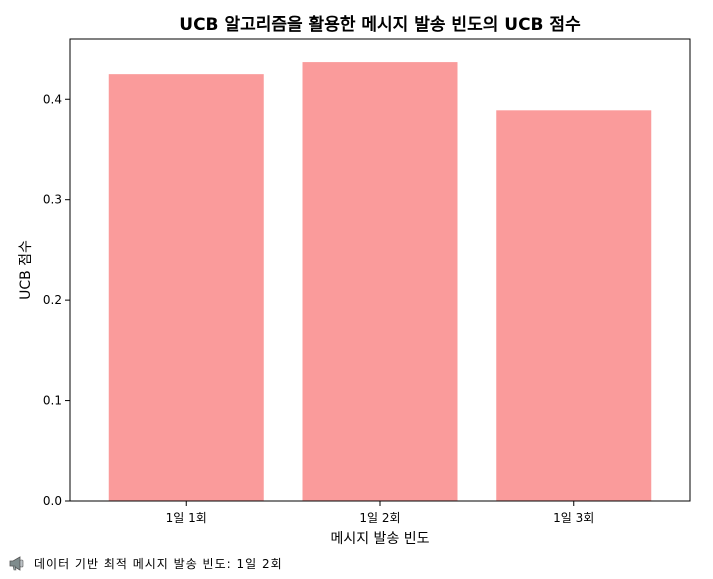 Image resolution: width=713 pixels, height=579 pixels. What do you see at coordinates (52, 401) in the screenshot?
I see `y-tick-label: 0.1` at bounding box center [52, 401].